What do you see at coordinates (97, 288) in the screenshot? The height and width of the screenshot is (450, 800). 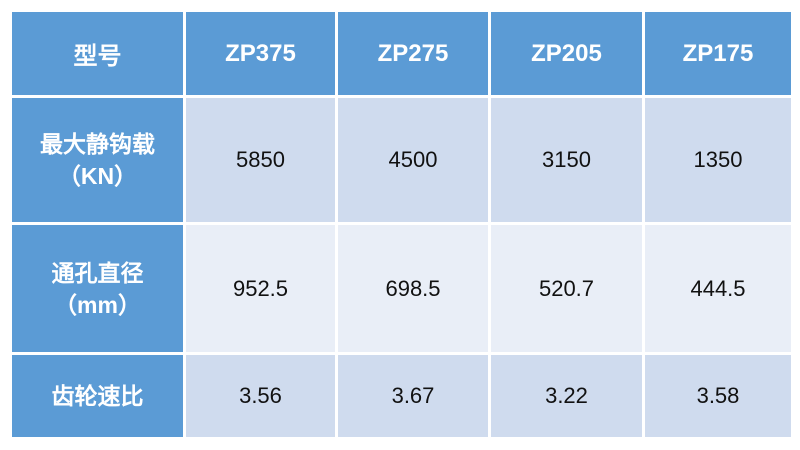 I see `row-label: 通孔直径 （mm）` at bounding box center [97, 288].